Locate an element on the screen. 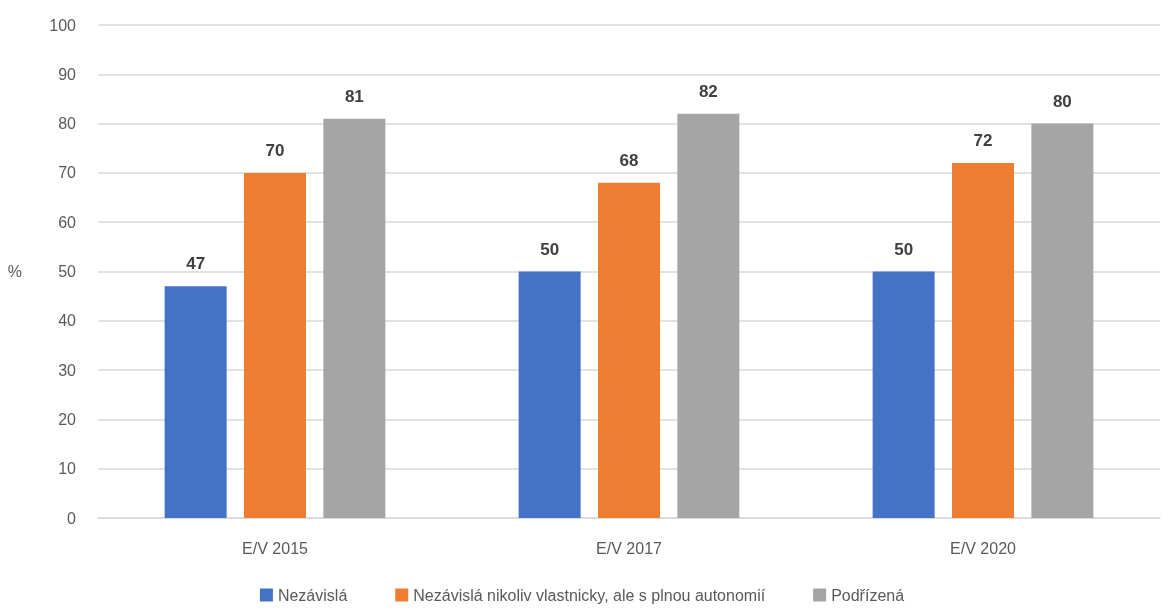 The image size is (1164, 612). legend-label: Podřízená is located at coordinates (868, 595).